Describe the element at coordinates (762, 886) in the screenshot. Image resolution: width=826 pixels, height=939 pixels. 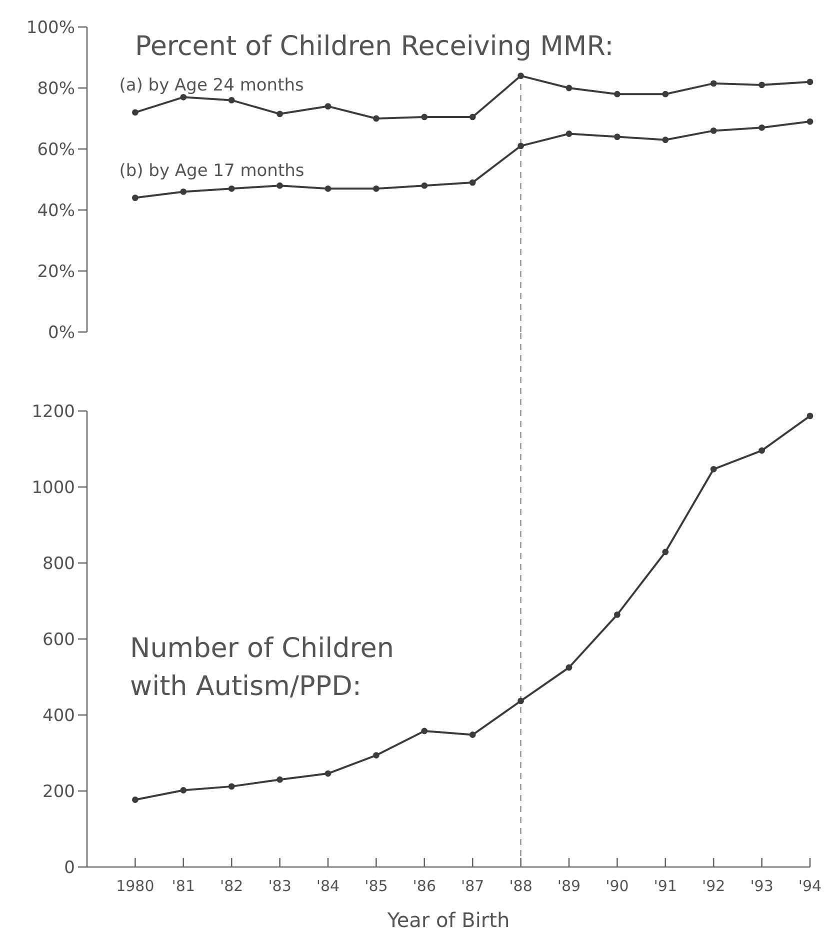
I see `x-tick-label: '93` at that location.